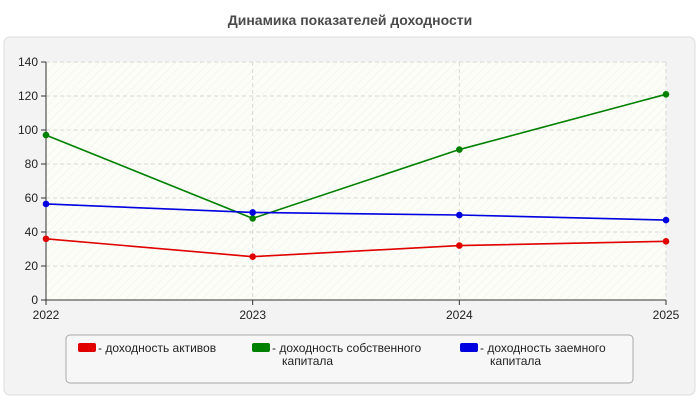 The image size is (700, 400). Describe the element at coordinates (32, 164) in the screenshot. I see `y-tick-label: 80` at that location.